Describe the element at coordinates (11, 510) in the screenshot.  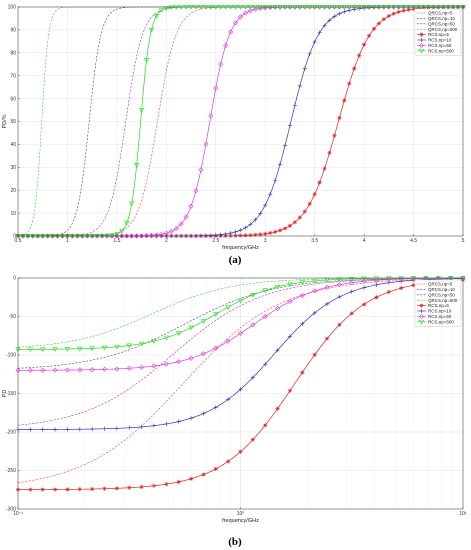
I see `y-tick-label: -300` at that location.